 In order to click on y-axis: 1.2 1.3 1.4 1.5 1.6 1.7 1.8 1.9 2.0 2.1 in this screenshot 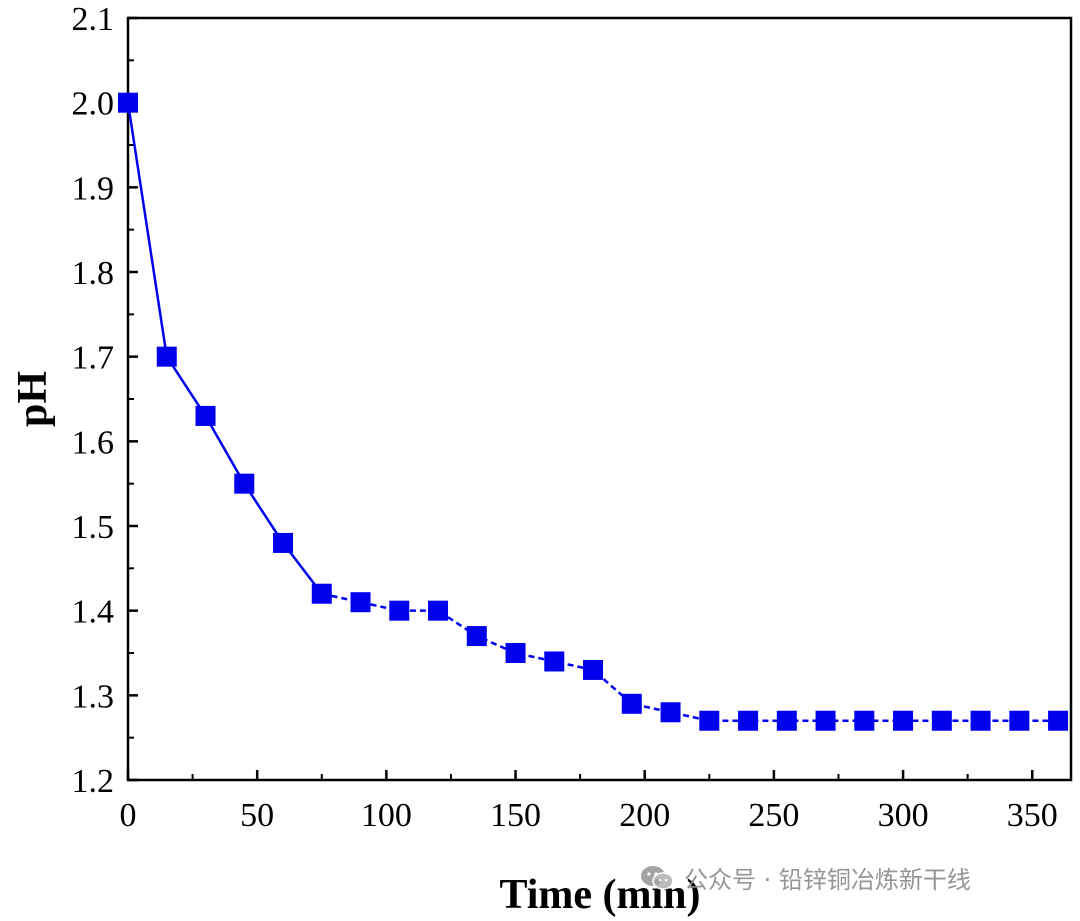, I will do `click(105, 400)`.